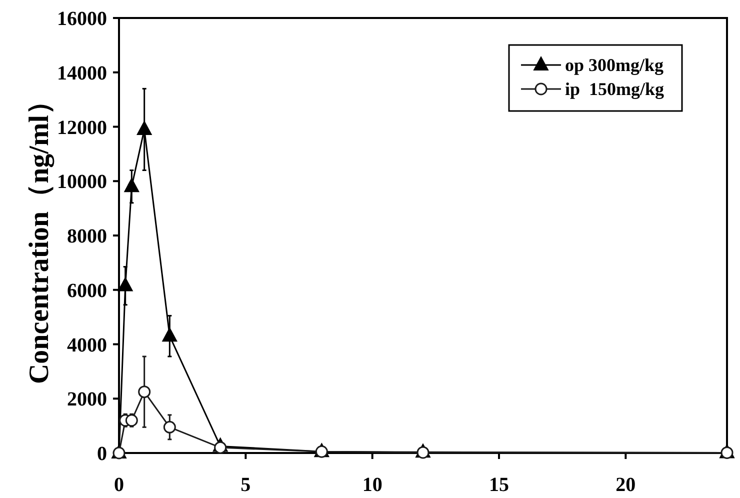  What do you see at coordinates (119, 485) in the screenshot?
I see `x-tick-label: 0` at bounding box center [119, 485].